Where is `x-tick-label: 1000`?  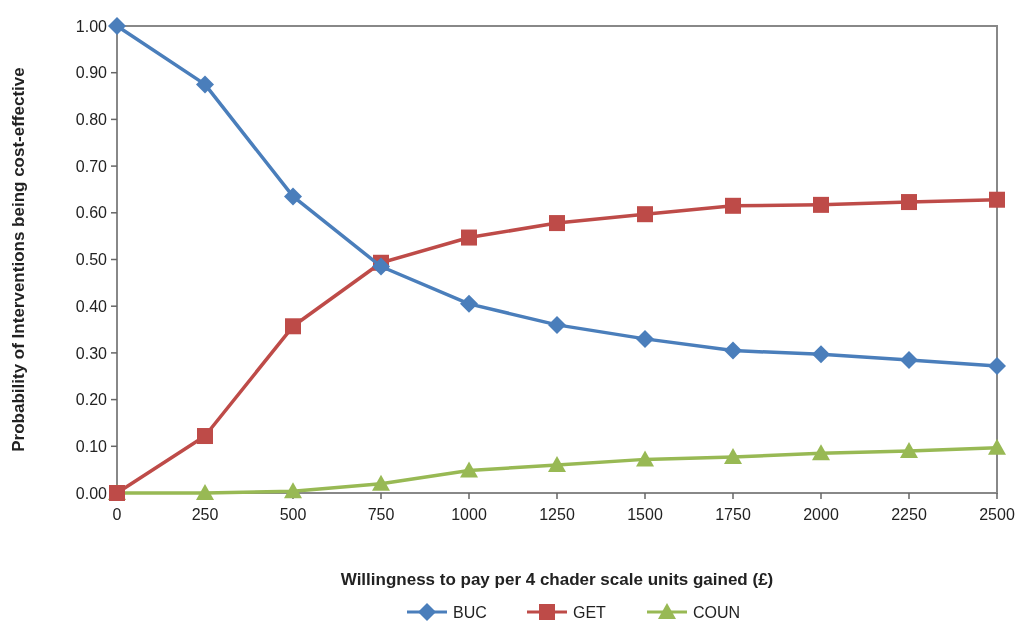
x-tick-label: 1000 is located at coordinates (469, 514).